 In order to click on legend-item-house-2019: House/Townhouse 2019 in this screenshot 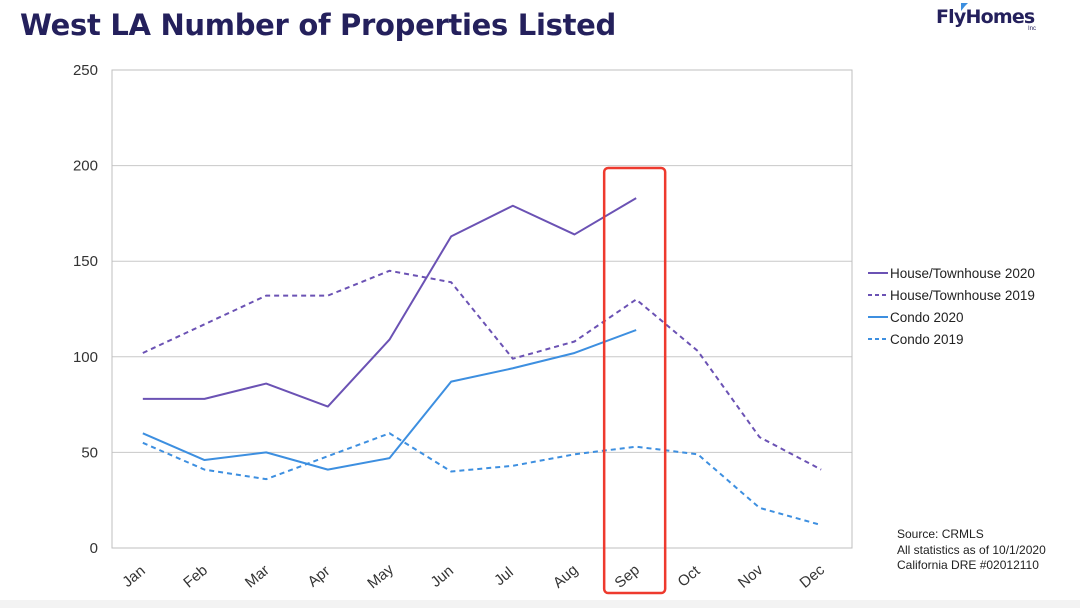, I will do `click(951, 295)`.